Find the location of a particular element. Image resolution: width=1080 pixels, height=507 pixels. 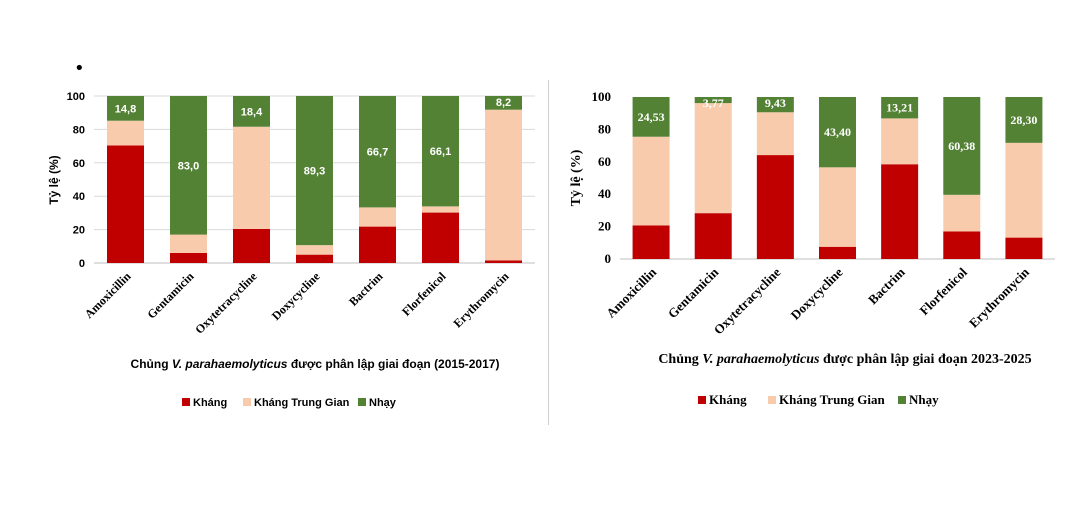

data-label-gentamicin: 83,0 is located at coordinates (188, 166).